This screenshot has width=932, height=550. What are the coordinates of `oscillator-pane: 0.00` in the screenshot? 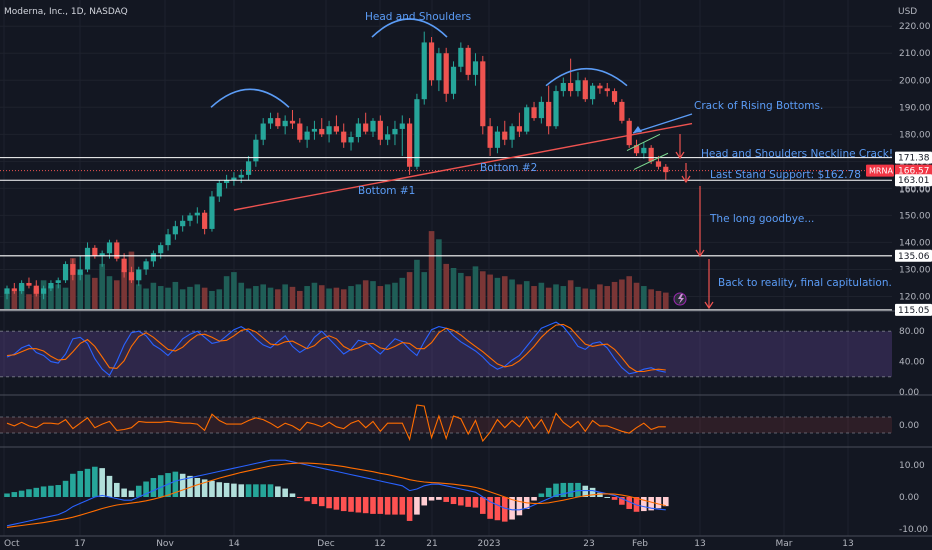 It's located at (459, 423).